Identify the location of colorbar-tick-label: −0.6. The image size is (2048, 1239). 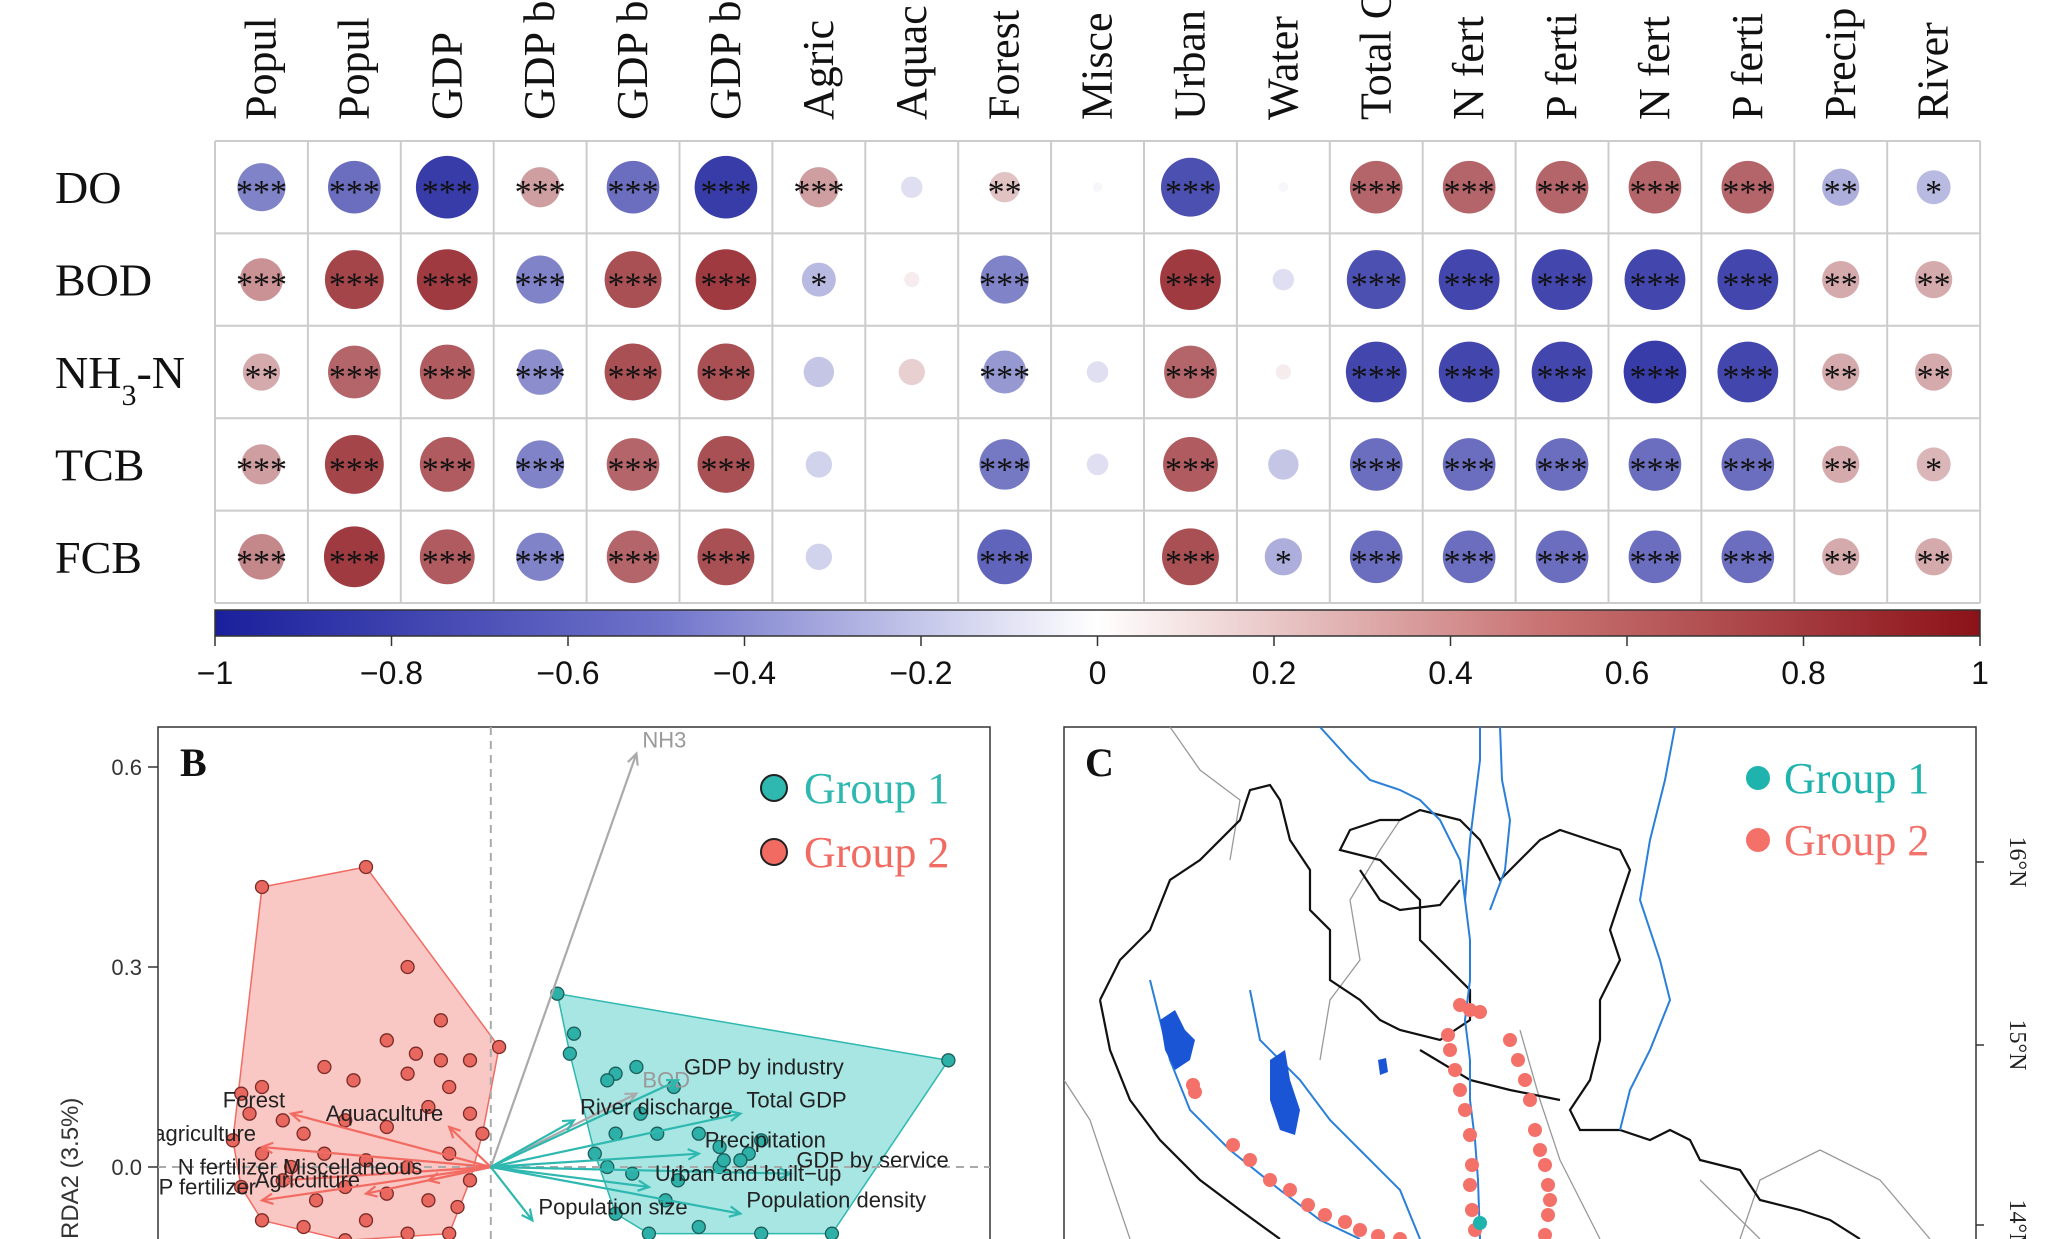
(567, 673).